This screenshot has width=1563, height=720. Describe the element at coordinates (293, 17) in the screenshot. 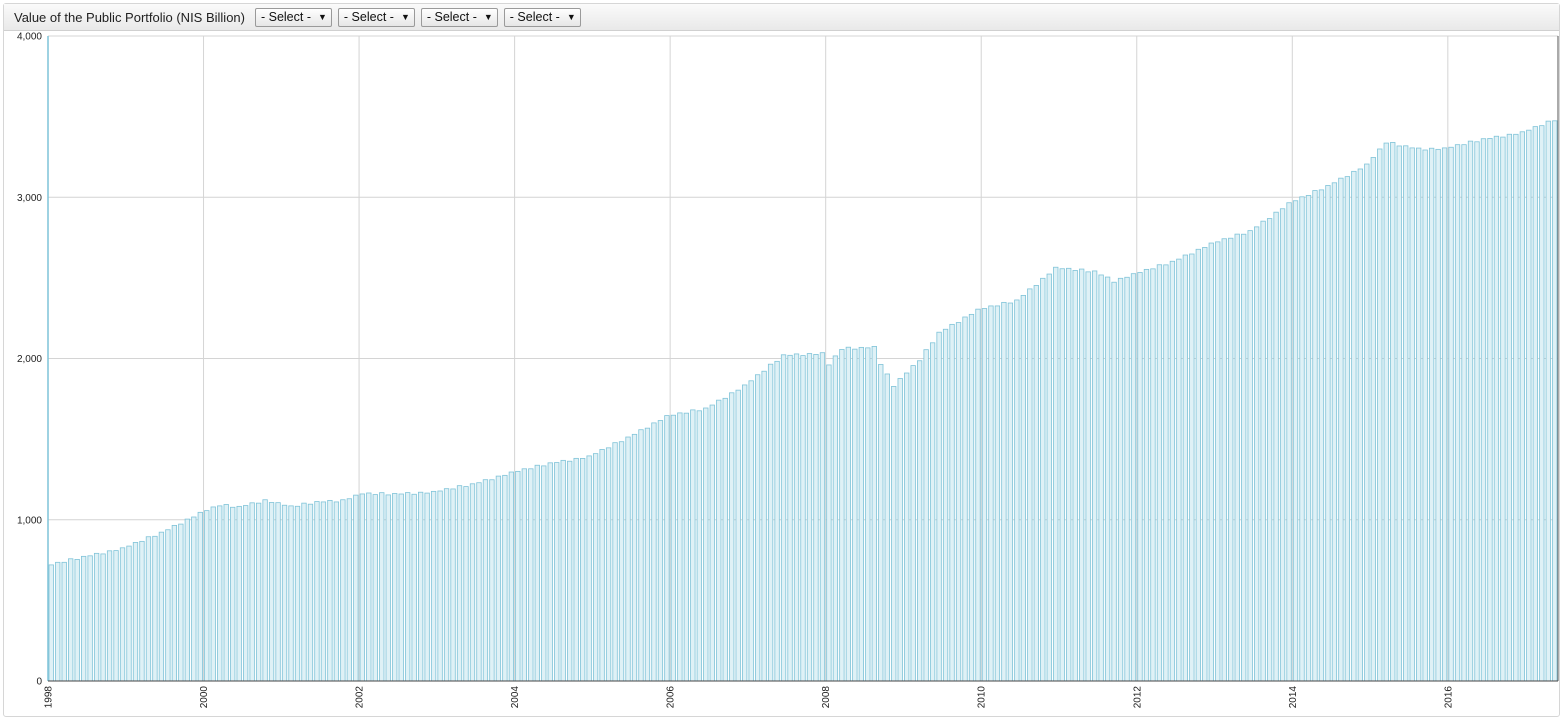

I see `filter-select-1: - Select - ▼` at that location.